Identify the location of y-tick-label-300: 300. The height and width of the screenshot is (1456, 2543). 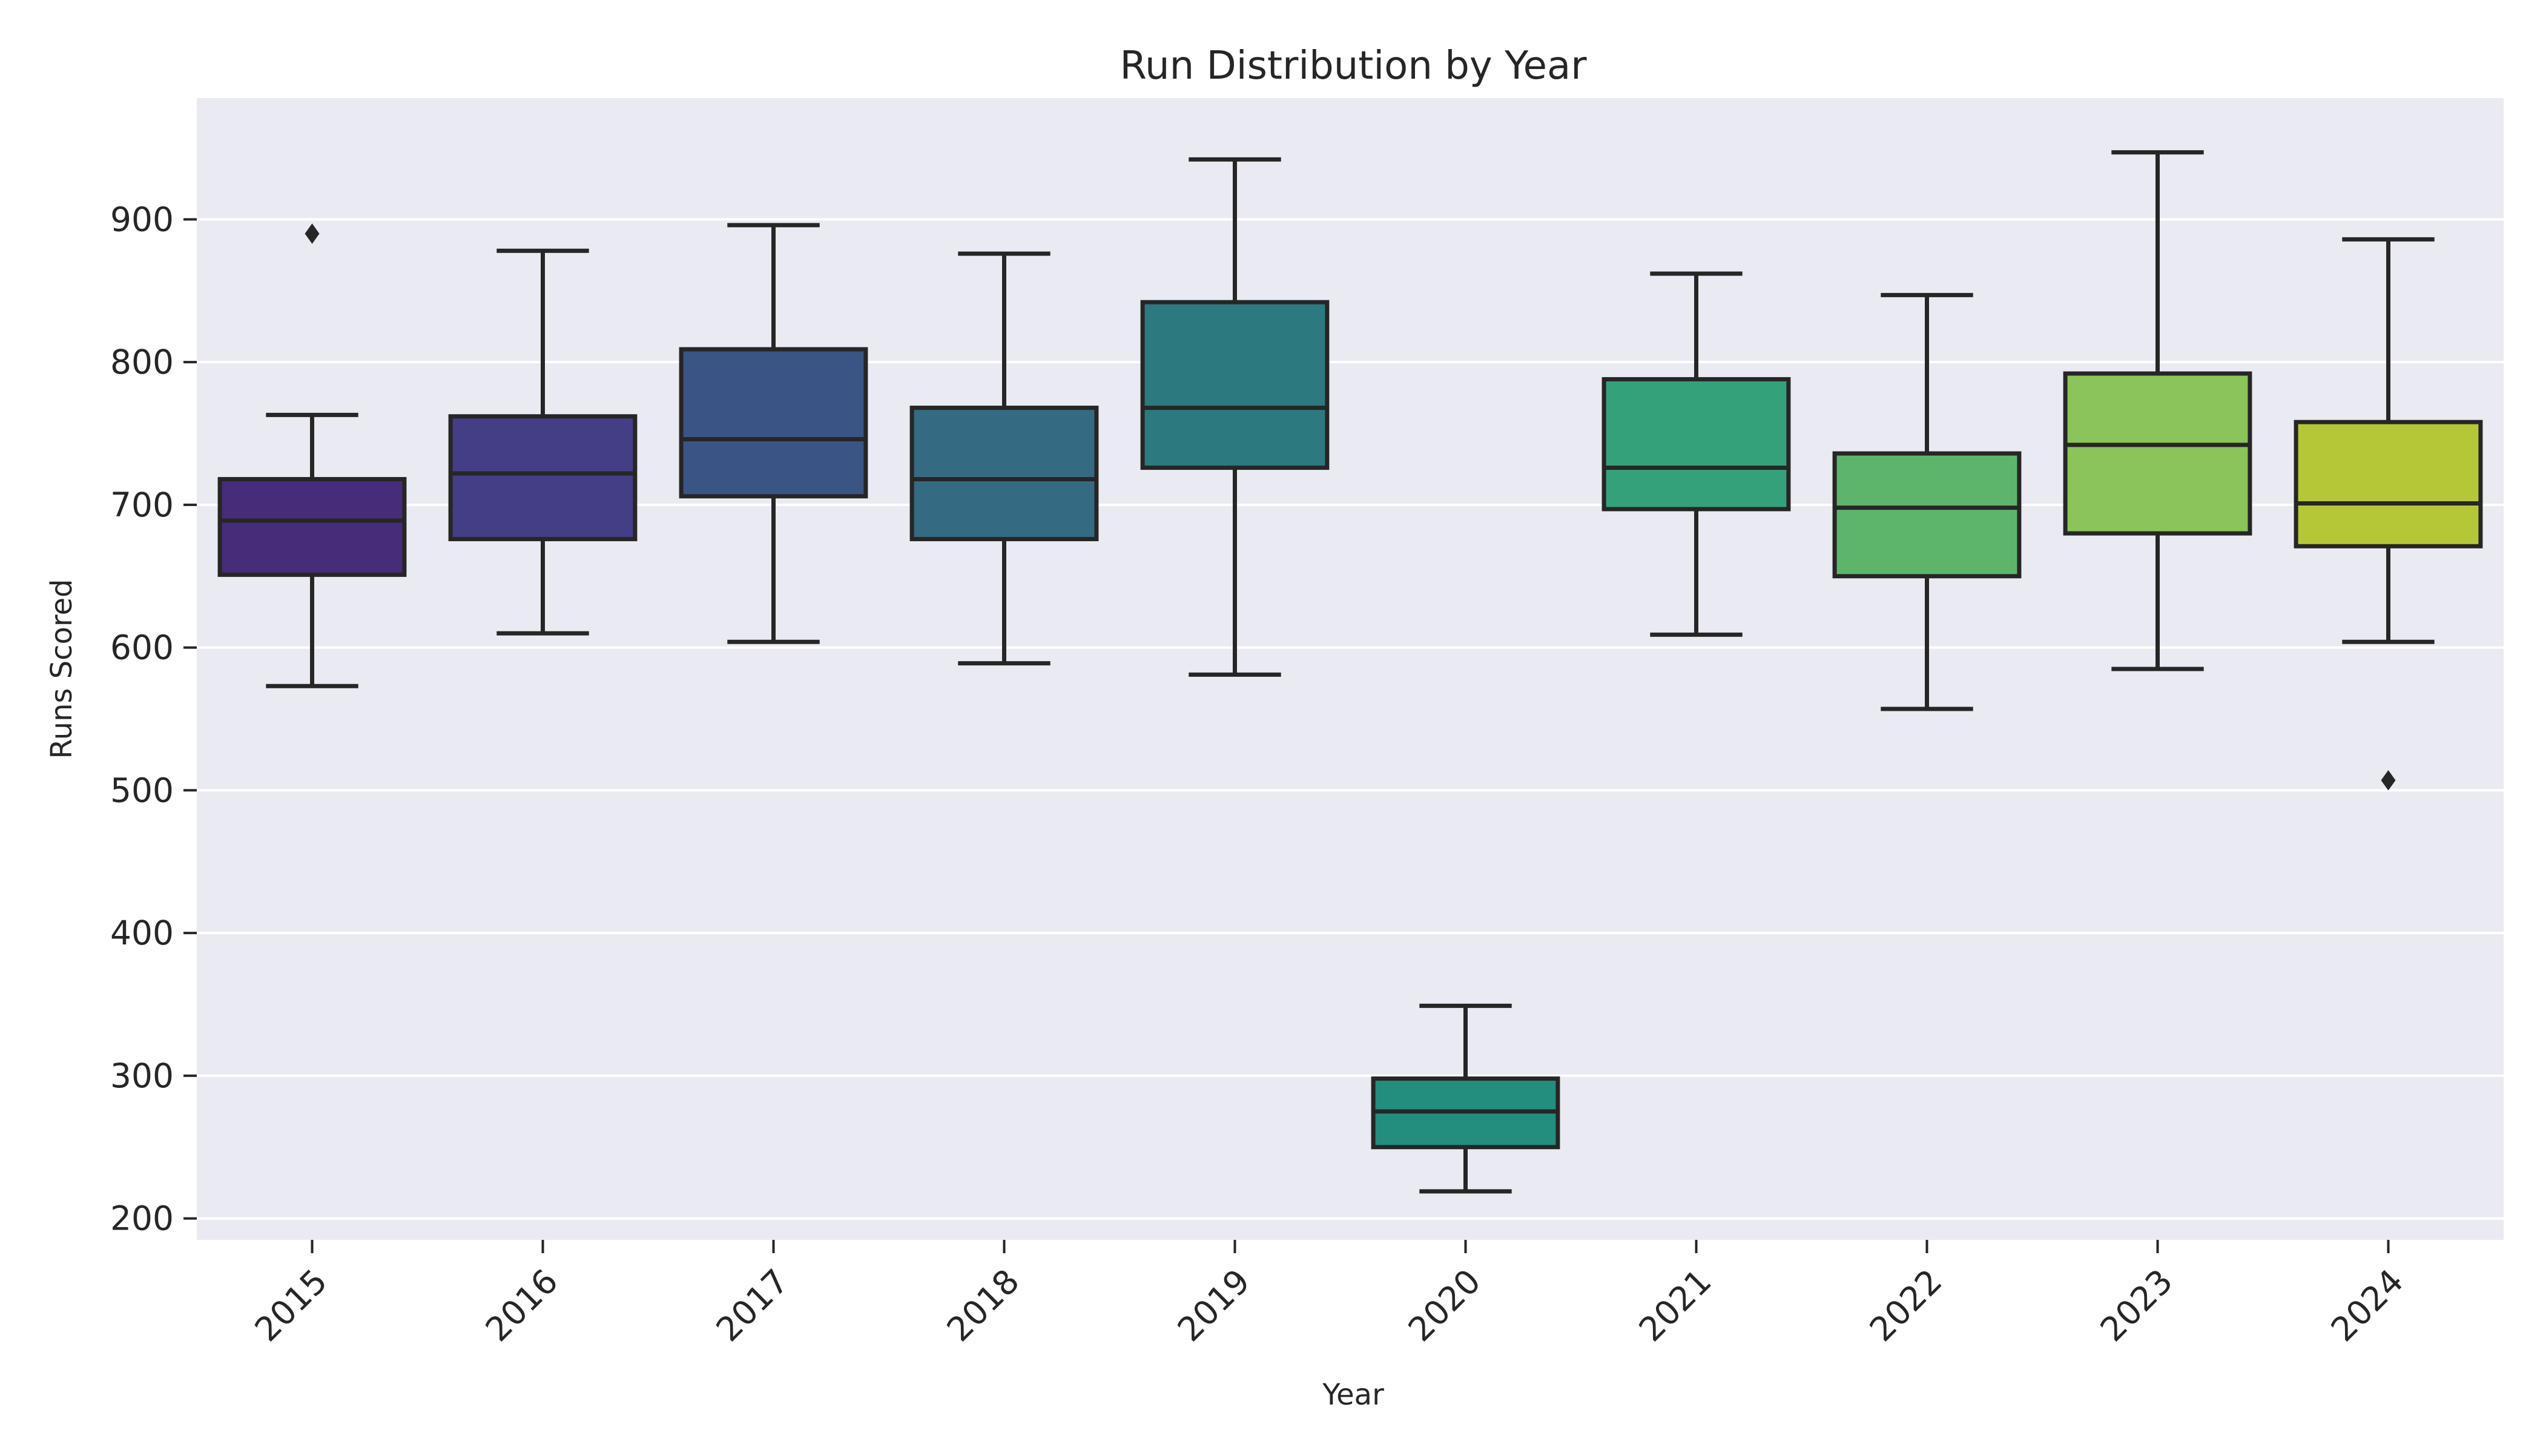
(142, 1075).